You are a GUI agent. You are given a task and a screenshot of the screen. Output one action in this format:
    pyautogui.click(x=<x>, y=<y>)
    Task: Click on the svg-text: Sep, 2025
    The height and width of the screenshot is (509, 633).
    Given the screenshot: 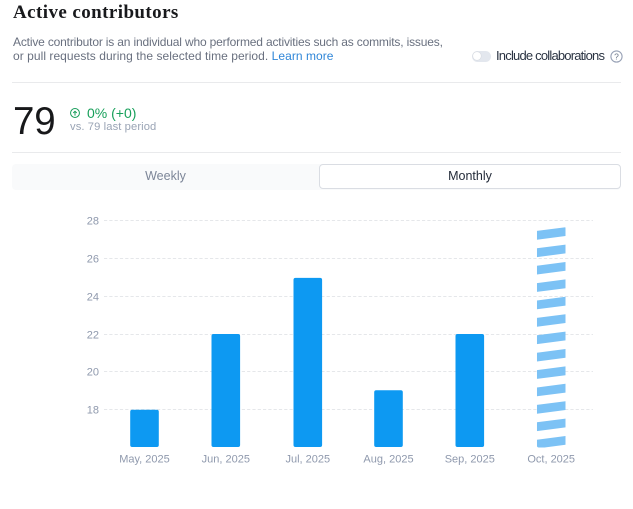 What is the action you would take?
    pyautogui.click(x=470, y=460)
    